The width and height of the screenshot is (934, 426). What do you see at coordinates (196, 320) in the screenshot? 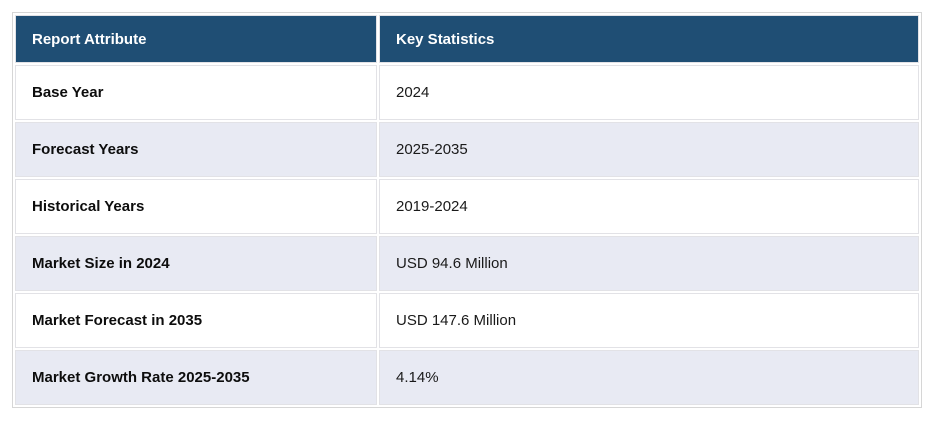
I see `attribute-cell-market-forecast: Market Forecast in 2035` at bounding box center [196, 320].